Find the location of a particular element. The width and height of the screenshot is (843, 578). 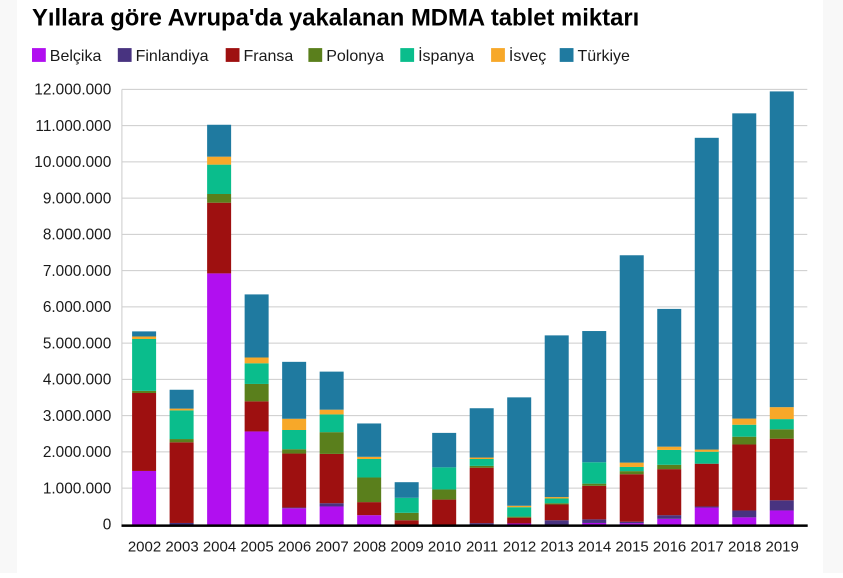

svg-text: 2019 is located at coordinates (782, 547).